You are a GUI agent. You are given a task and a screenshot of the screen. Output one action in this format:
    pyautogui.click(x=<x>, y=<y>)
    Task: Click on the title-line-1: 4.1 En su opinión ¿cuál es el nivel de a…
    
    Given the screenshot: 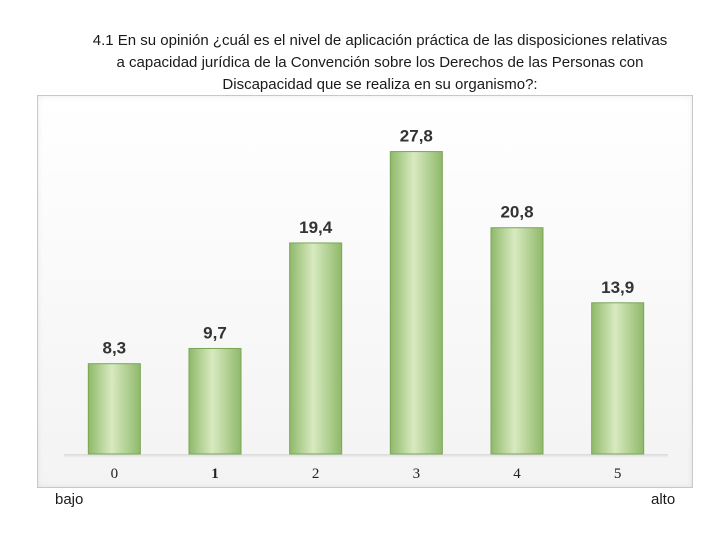 What is the action you would take?
    pyautogui.click(x=380, y=40)
    